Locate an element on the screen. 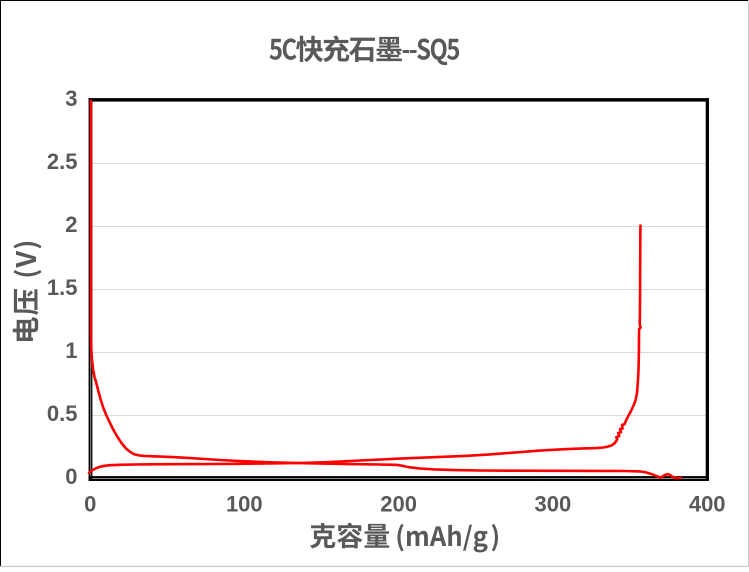 The image size is (749, 572). svg-text: 300 is located at coordinates (553, 504).